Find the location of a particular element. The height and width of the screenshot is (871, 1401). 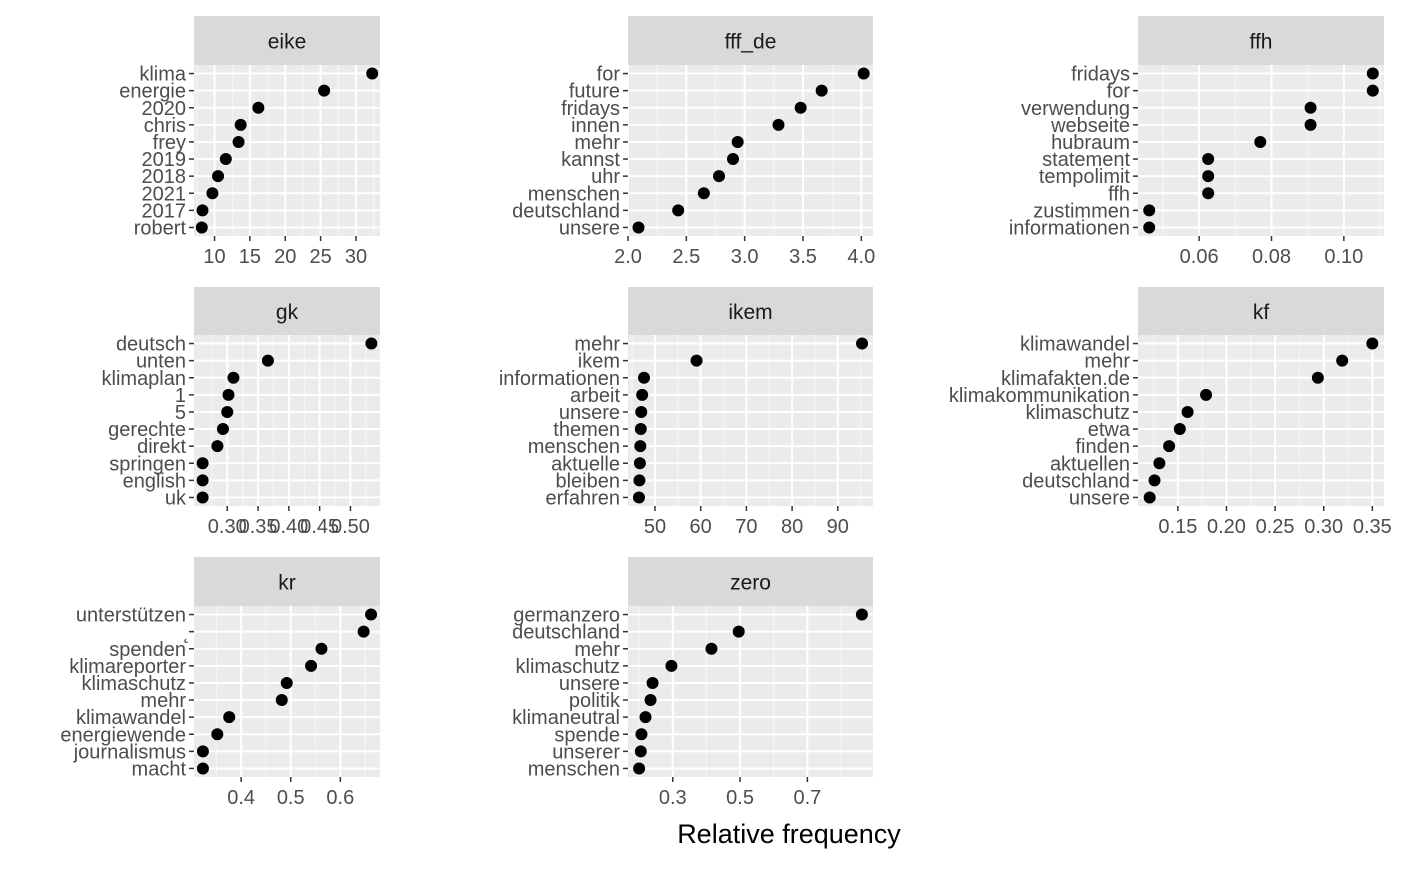

facet-strip-label: ikem is located at coordinates (750, 312).